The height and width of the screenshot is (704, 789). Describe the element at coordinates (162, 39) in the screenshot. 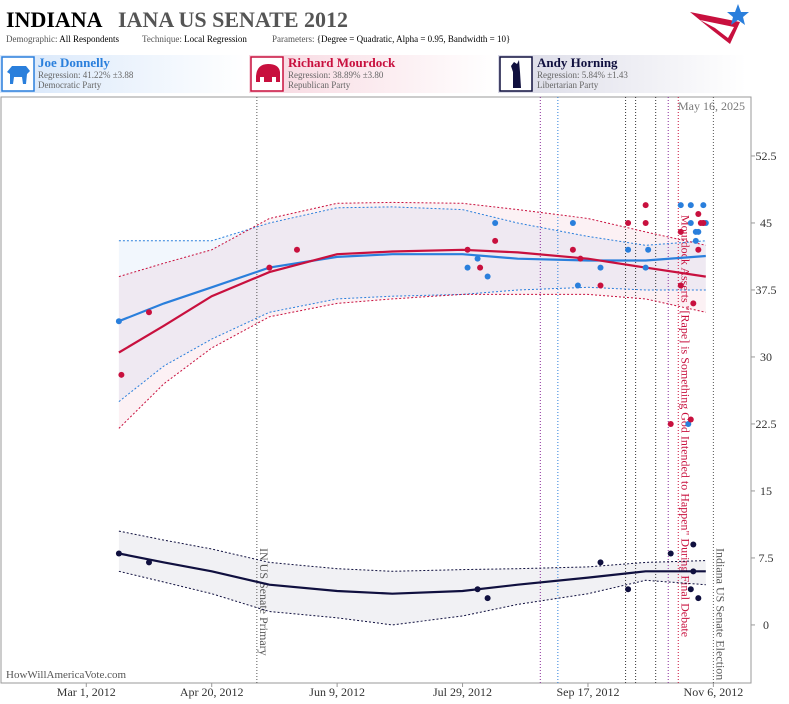

I see `param-label: Technique:` at that location.